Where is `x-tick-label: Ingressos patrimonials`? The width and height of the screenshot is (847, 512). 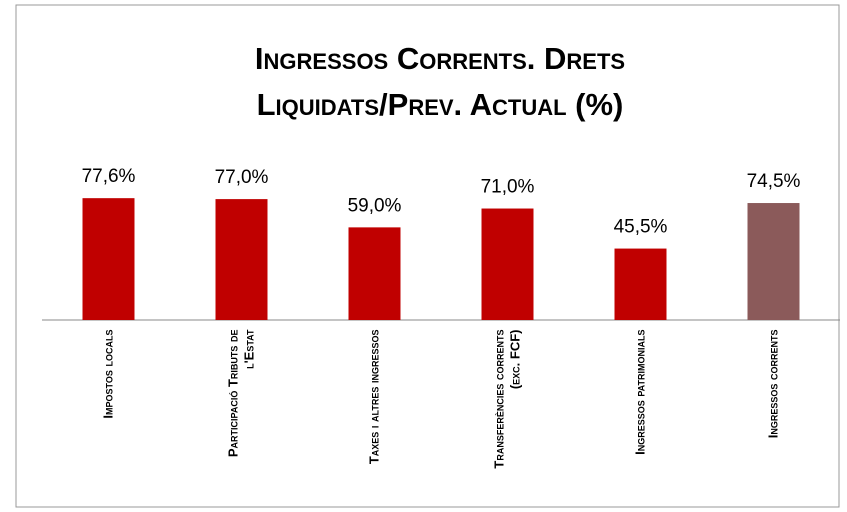 x-tick-label: Ingressos patrimonials is located at coordinates (640, 392).